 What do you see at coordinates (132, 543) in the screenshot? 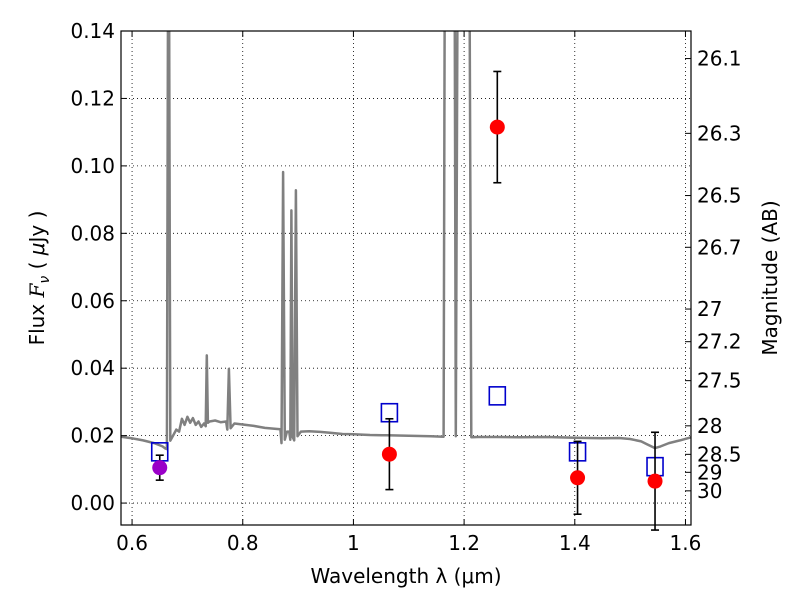
I see `x-tick-label: 0.6` at bounding box center [132, 543].